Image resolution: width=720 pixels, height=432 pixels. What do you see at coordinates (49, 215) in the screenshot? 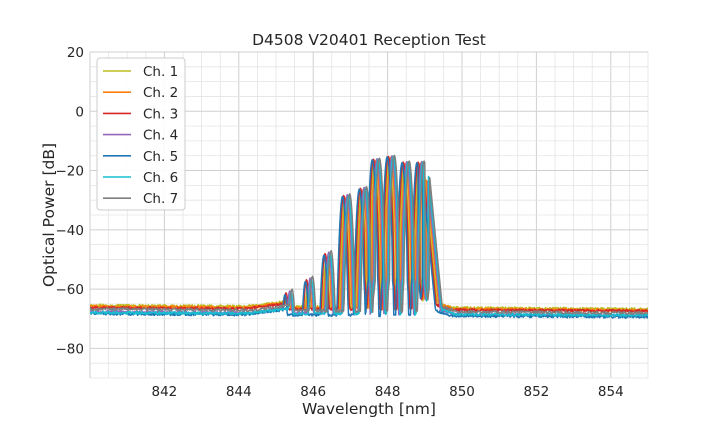
I see `y-axis-label: Optical Power [dB]` at bounding box center [49, 215].